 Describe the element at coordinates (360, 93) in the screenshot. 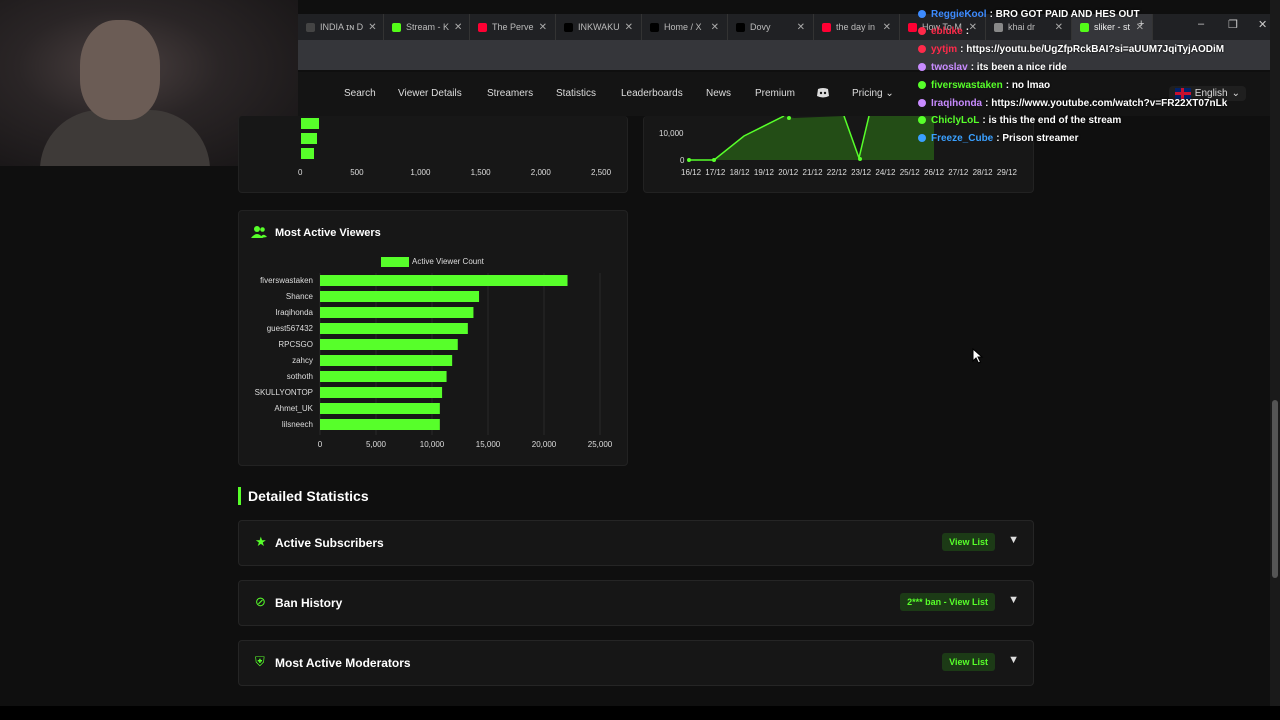

I see `nav-search: Search` at that location.